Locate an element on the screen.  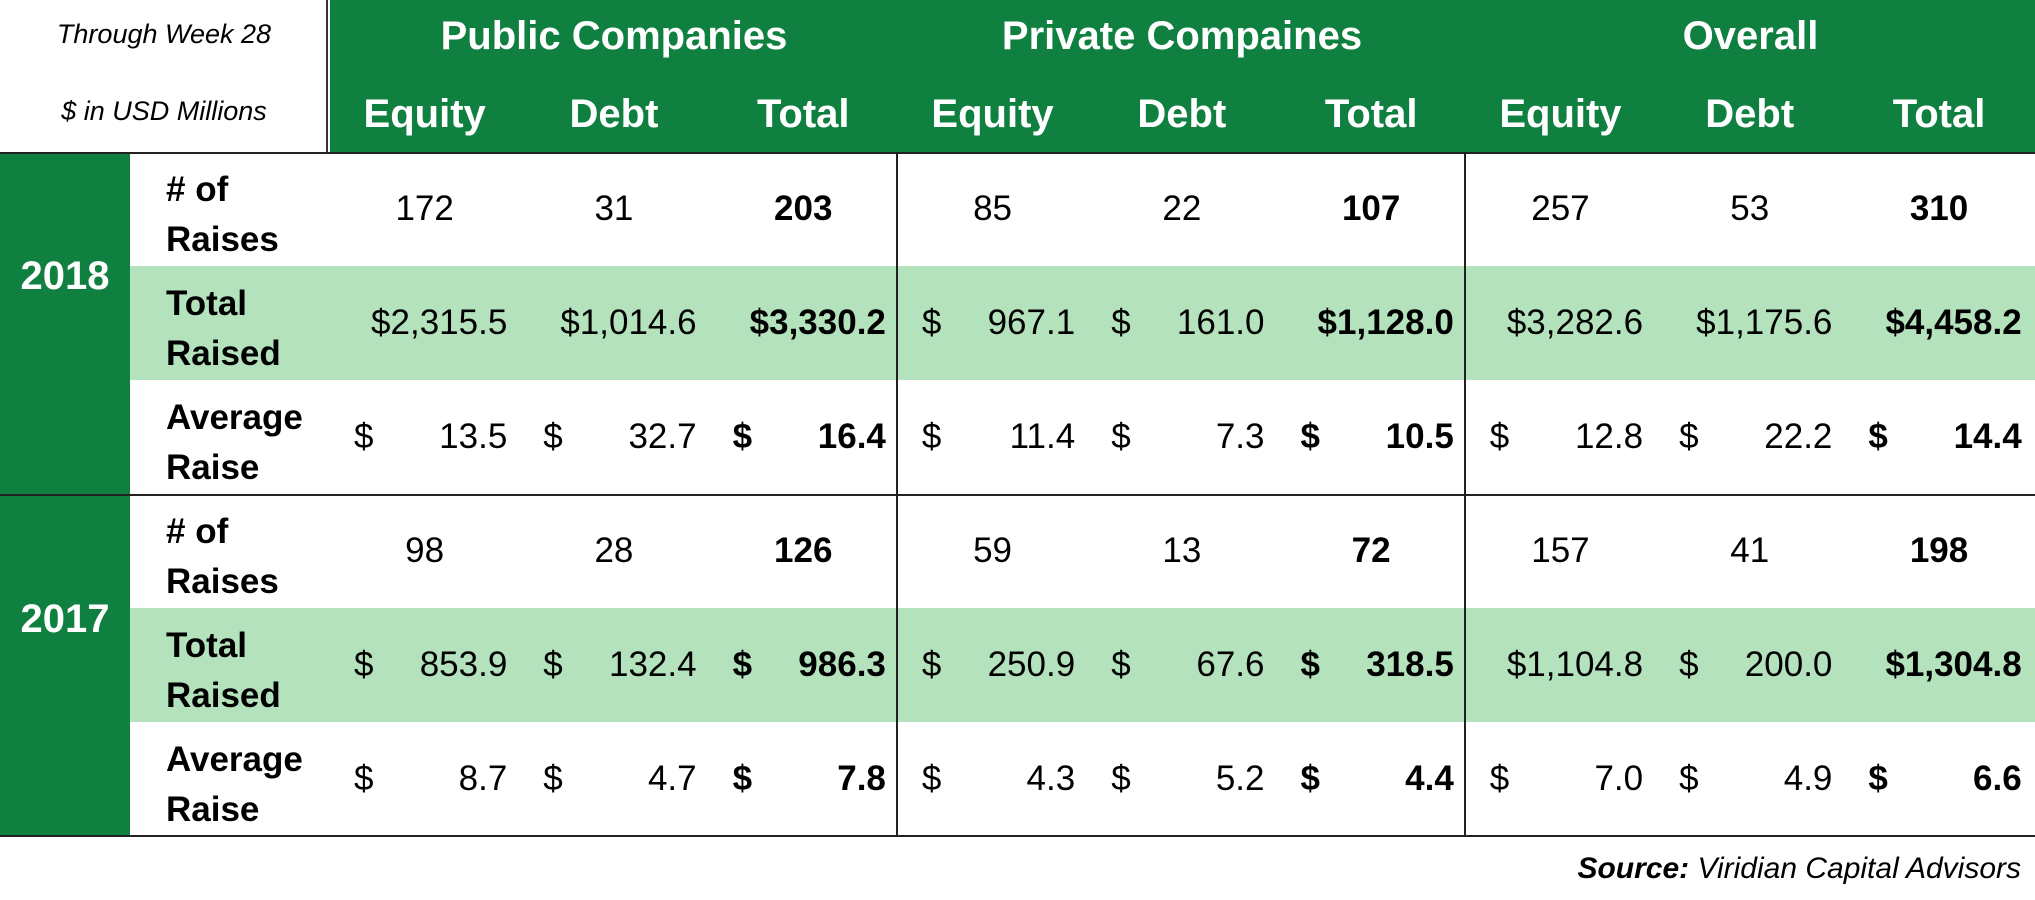
period-note: Through Week 28 is located at coordinates (164, 34).